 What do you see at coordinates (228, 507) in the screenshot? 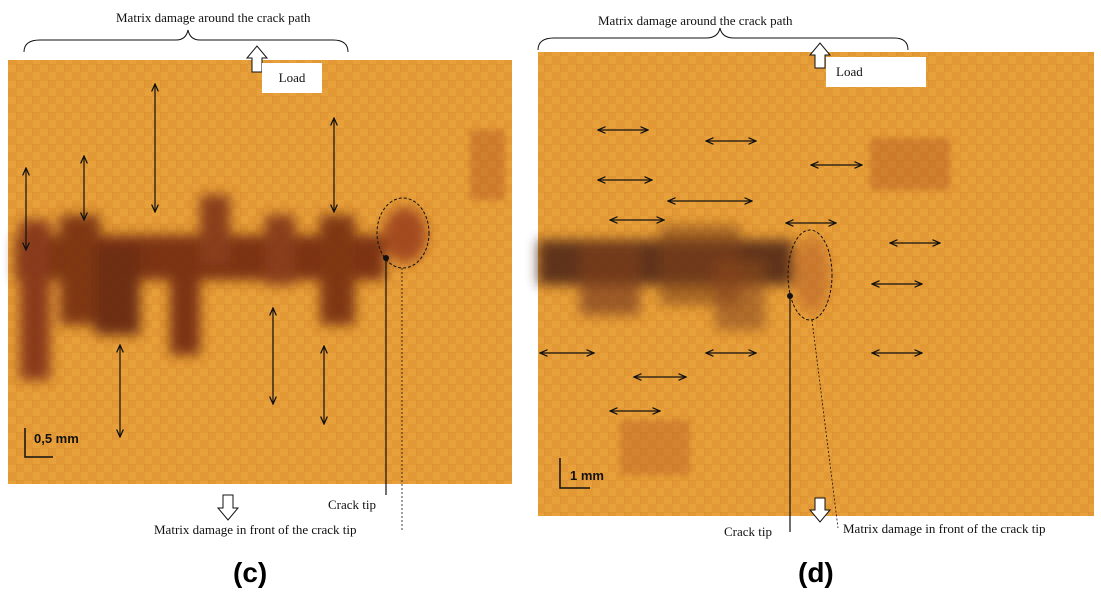
I see `panel-c-load-arrow-down` at bounding box center [228, 507].